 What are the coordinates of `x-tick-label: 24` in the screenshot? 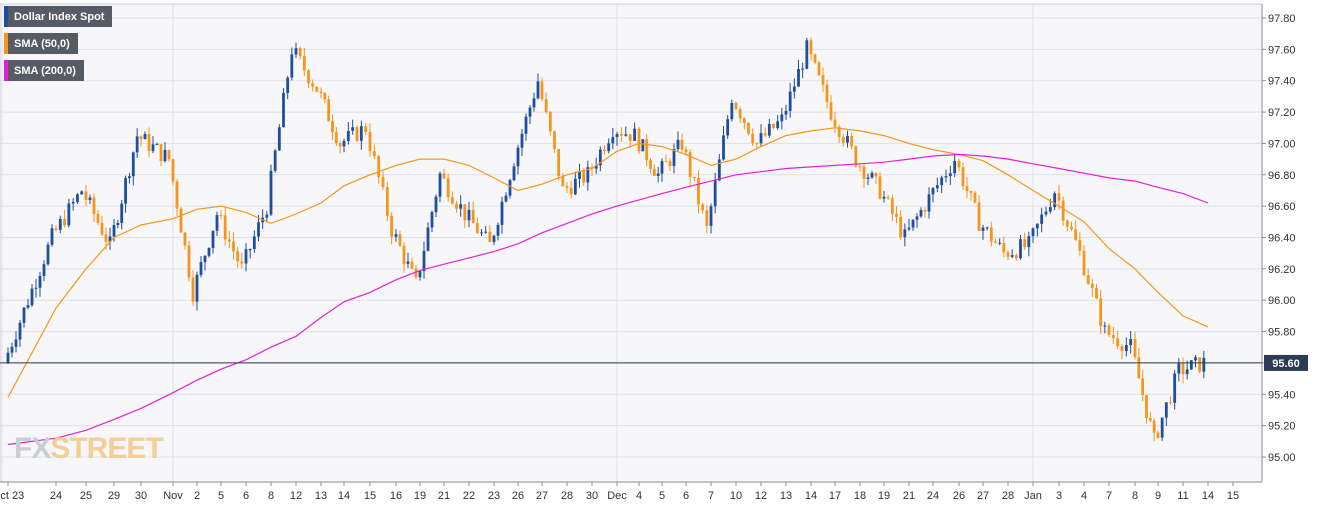 It's located at (56, 496).